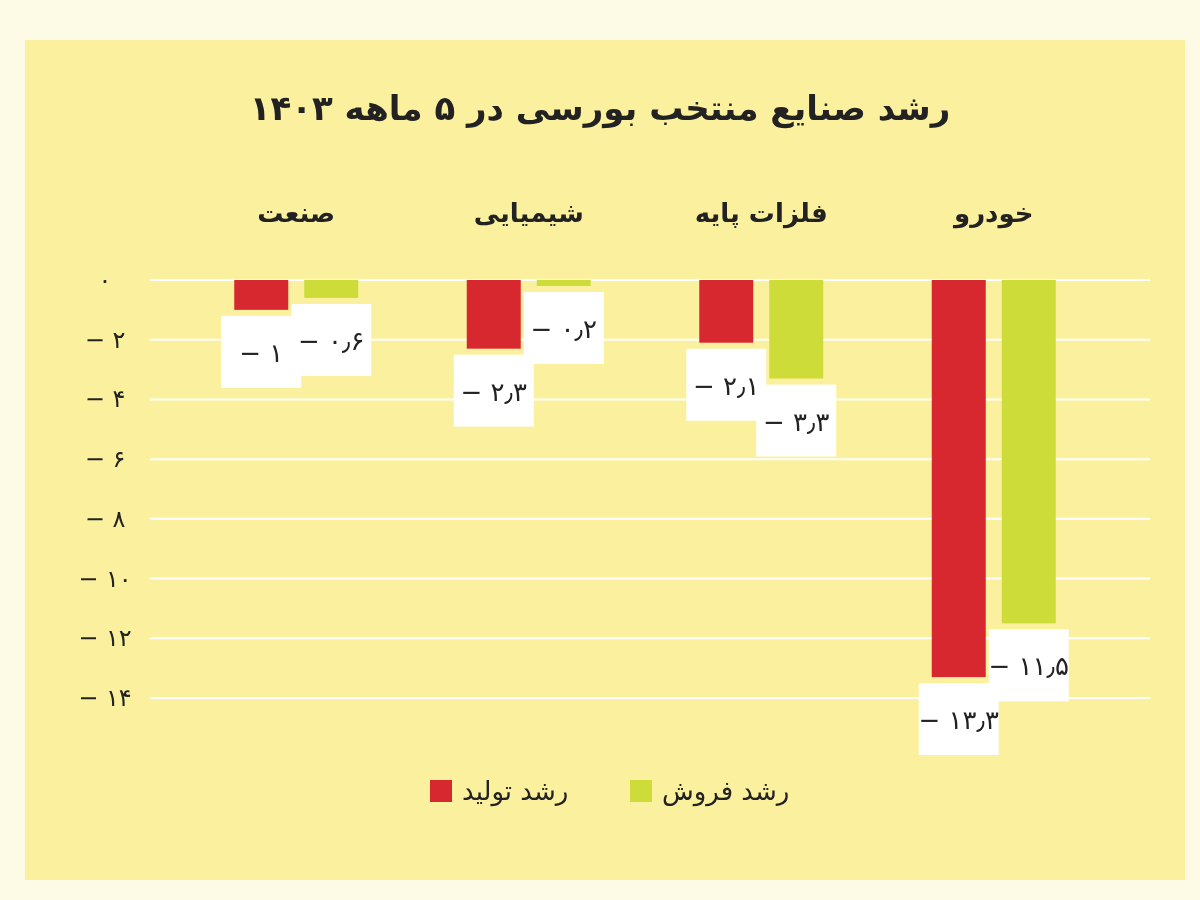 Image resolution: width=1200 pixels, height=900 pixels. What do you see at coordinates (296, 213) in the screenshot?
I see `x-tick-label: صنعت` at bounding box center [296, 213].